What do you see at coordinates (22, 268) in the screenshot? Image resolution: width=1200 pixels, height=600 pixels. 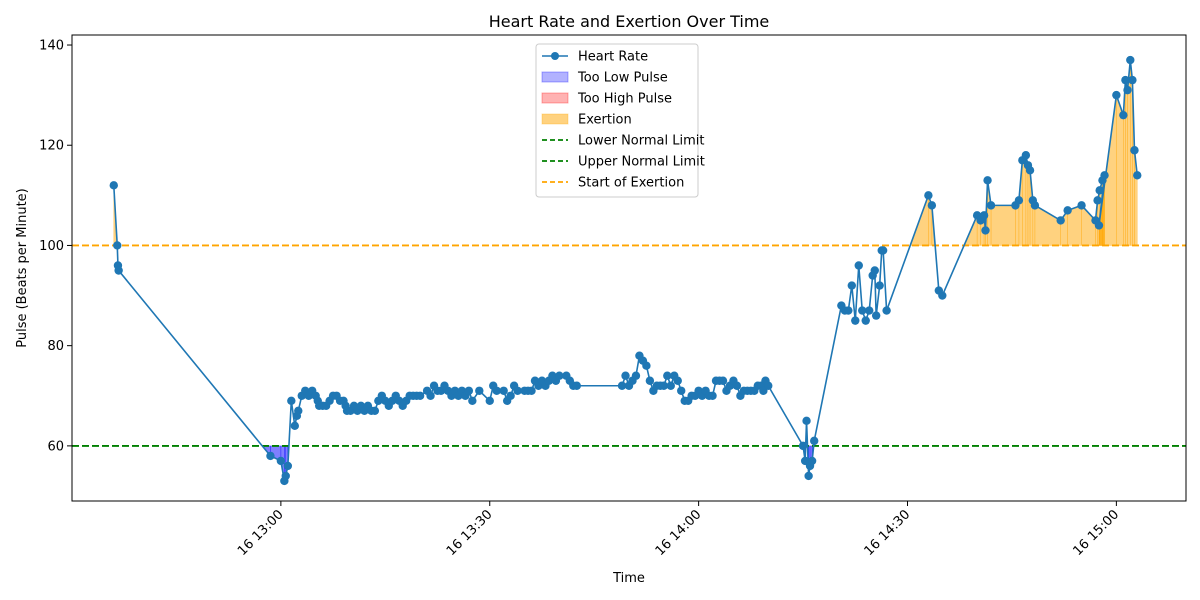 I see `y-axis-label: Pulse (Beats per Minute)` at bounding box center [22, 268].